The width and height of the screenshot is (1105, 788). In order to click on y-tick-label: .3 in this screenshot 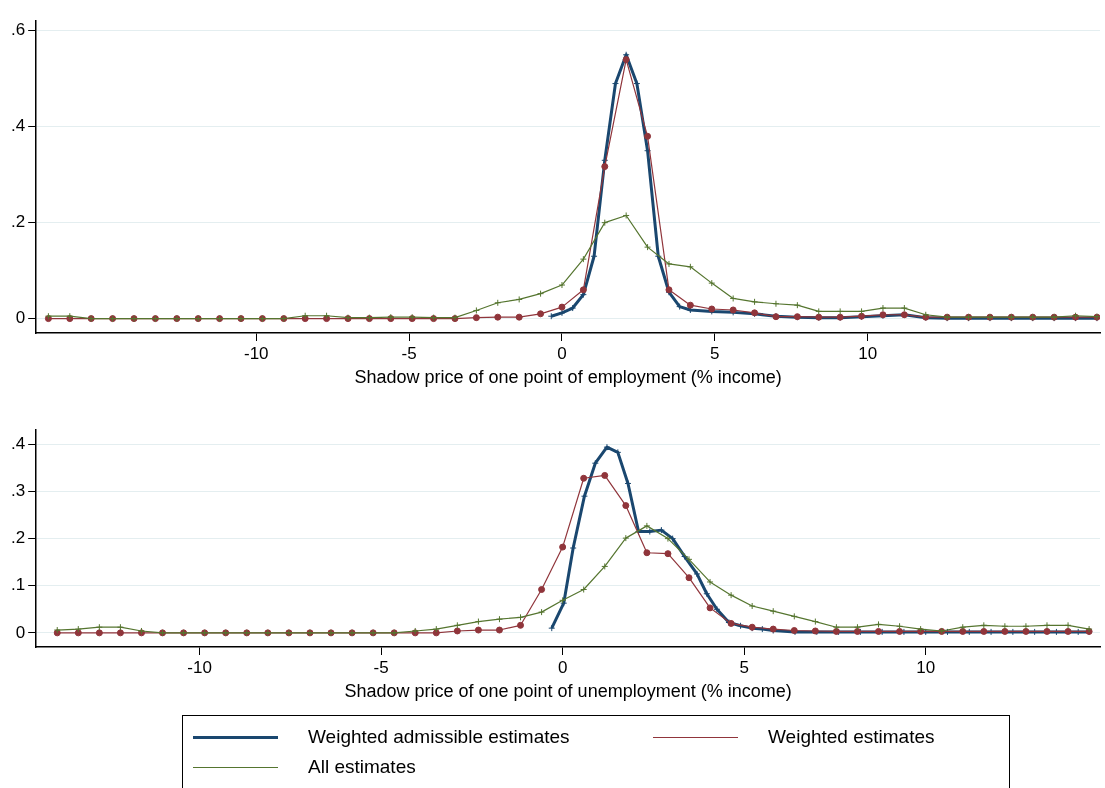, I will do `click(18, 491)`.